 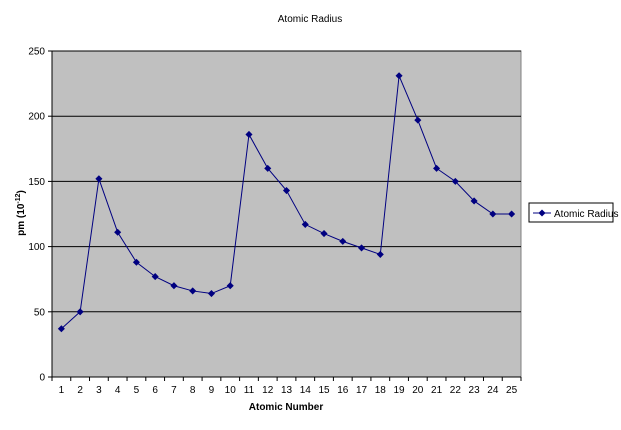 What do you see at coordinates (36, 247) in the screenshot?
I see `y-tick-label: 100` at bounding box center [36, 247].